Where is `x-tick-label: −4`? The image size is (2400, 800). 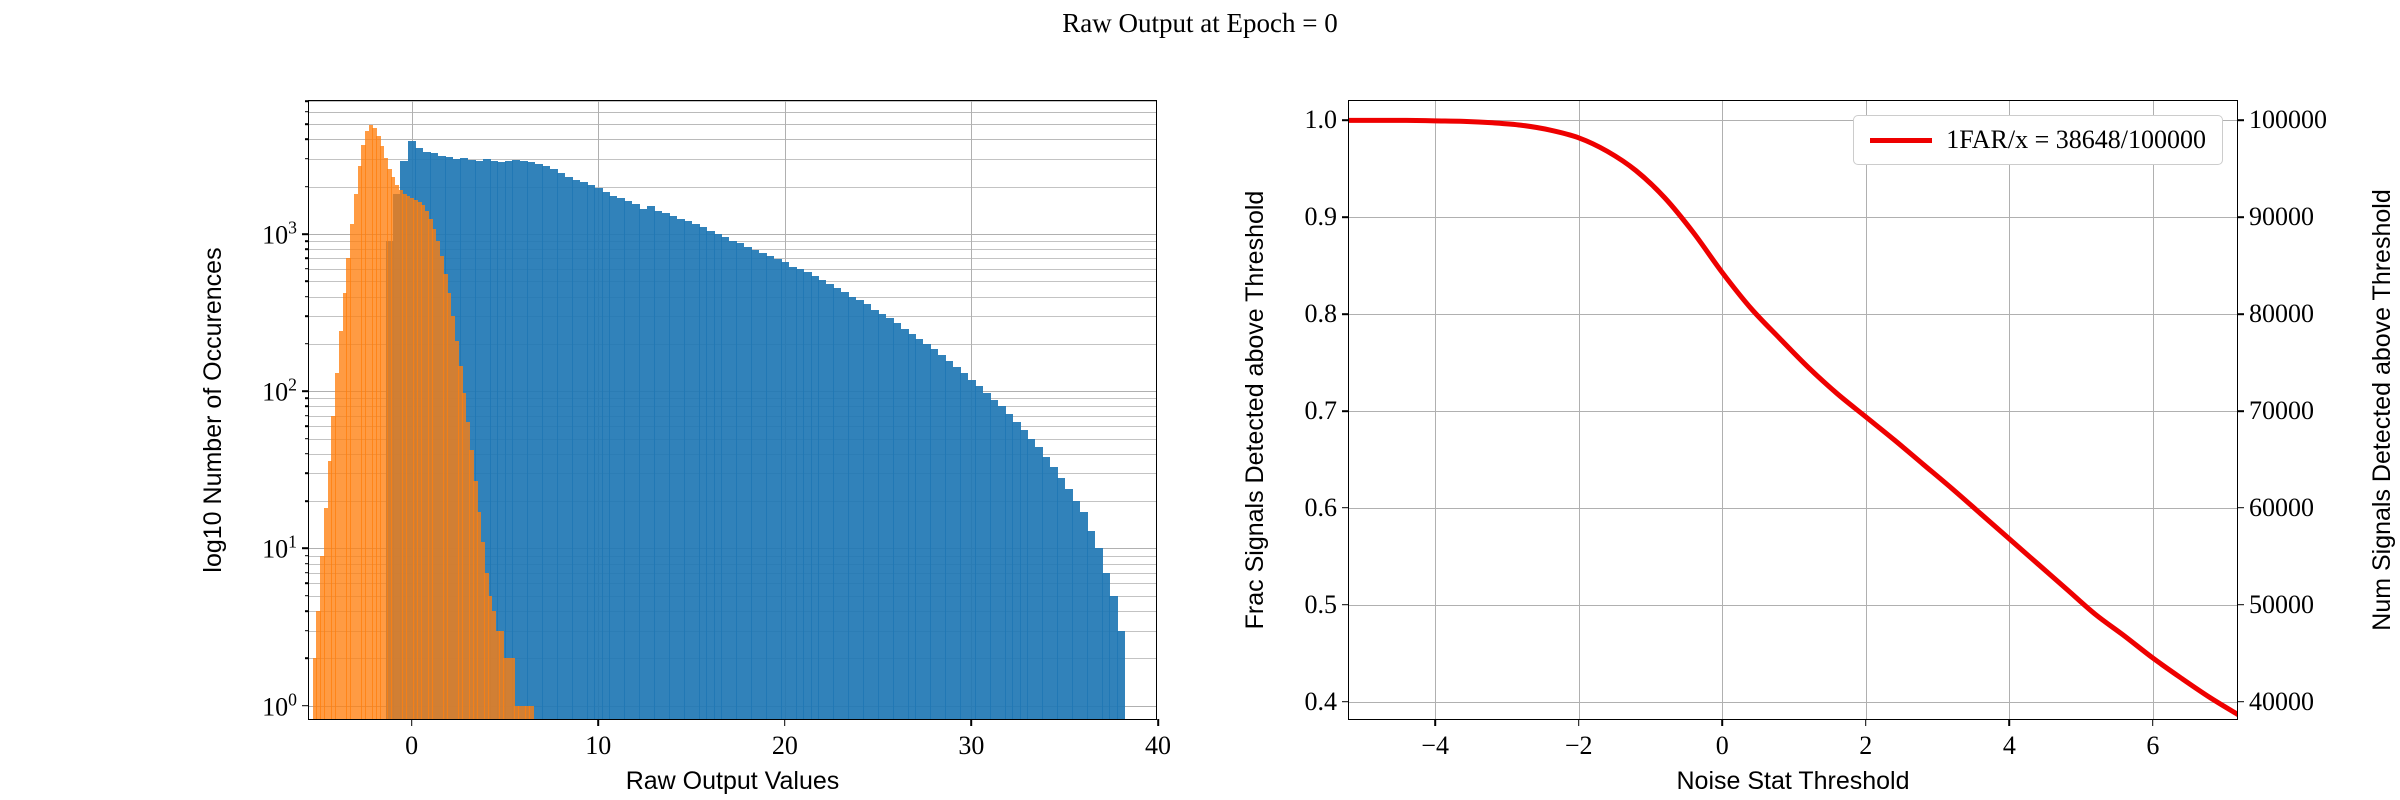
x-tick-label: −4 is located at coordinates (1435, 745).